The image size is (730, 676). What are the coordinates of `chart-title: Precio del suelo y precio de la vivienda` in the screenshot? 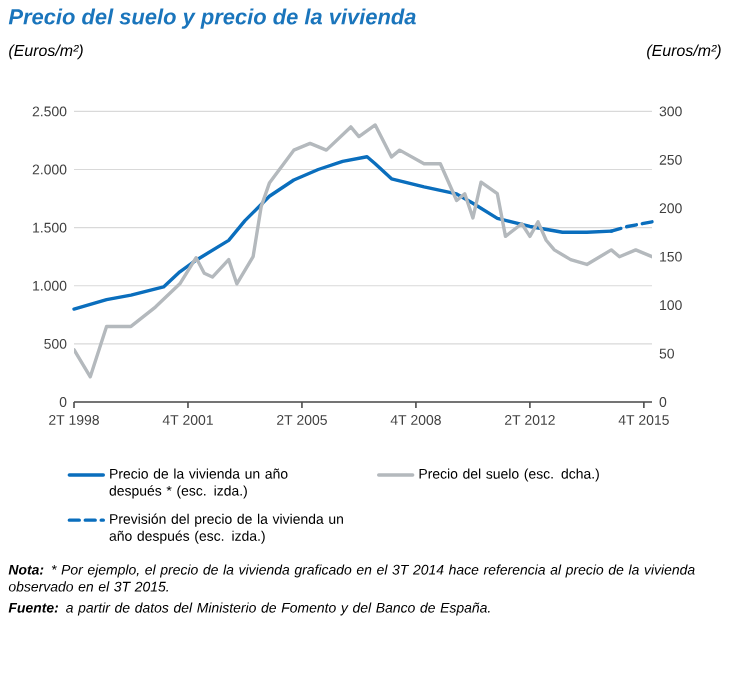 It's located at (212, 18).